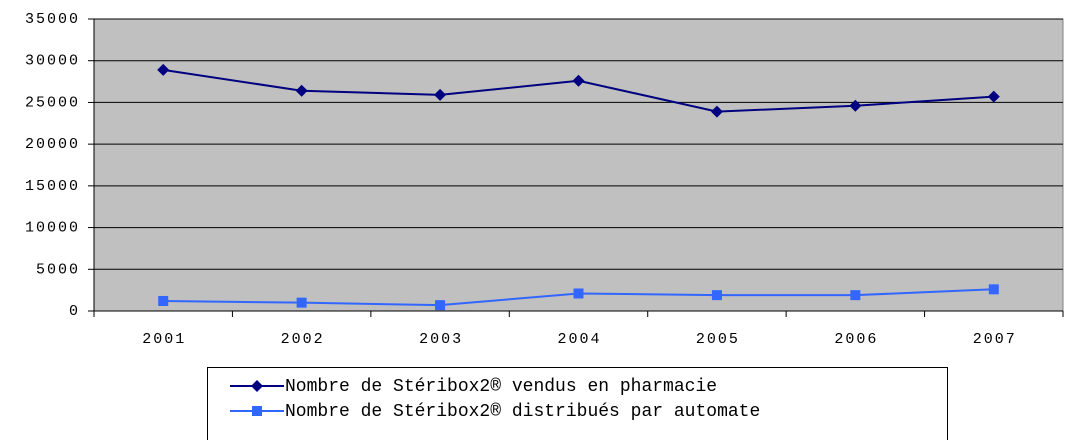  I want to click on y-tick-label: 10000, so click(52, 228).